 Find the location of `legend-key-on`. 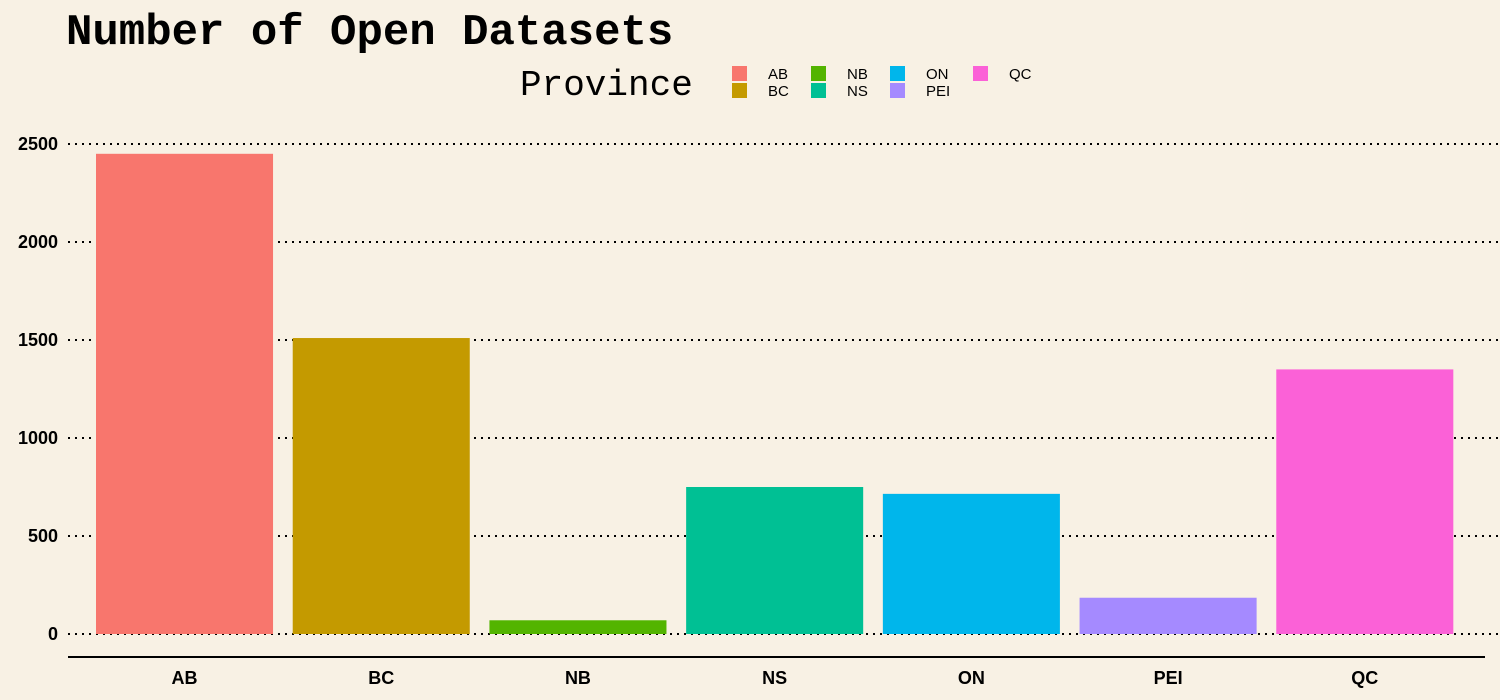

legend-key-on is located at coordinates (897, 73).